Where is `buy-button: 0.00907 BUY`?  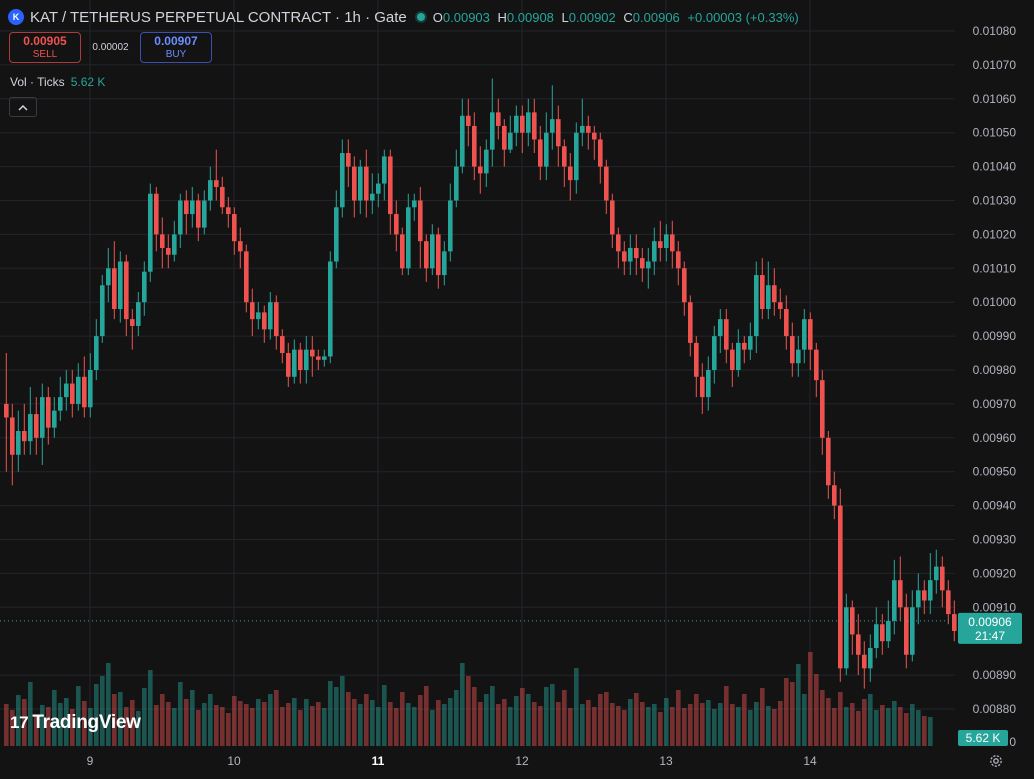 buy-button: 0.00907 BUY is located at coordinates (176, 47).